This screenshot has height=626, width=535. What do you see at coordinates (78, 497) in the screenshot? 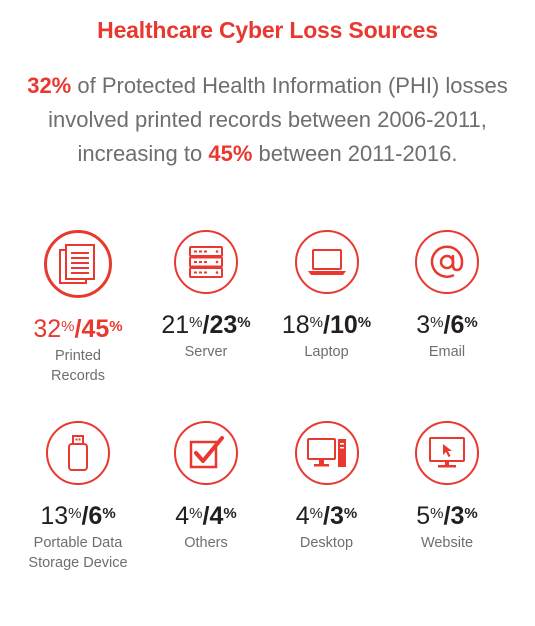
I see `item-portable-storage: 13%/6% Portable Data Storage Device` at bounding box center [78, 497].